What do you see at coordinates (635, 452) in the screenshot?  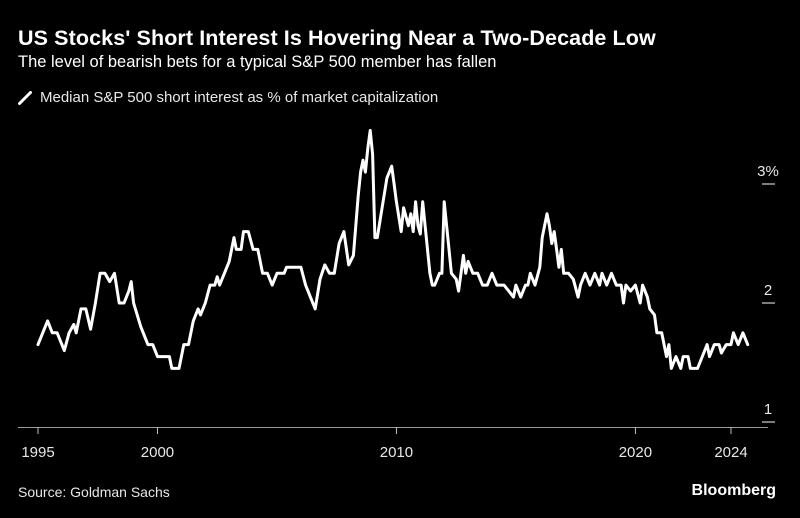 I see `x-tick-label: 2020` at bounding box center [635, 452].